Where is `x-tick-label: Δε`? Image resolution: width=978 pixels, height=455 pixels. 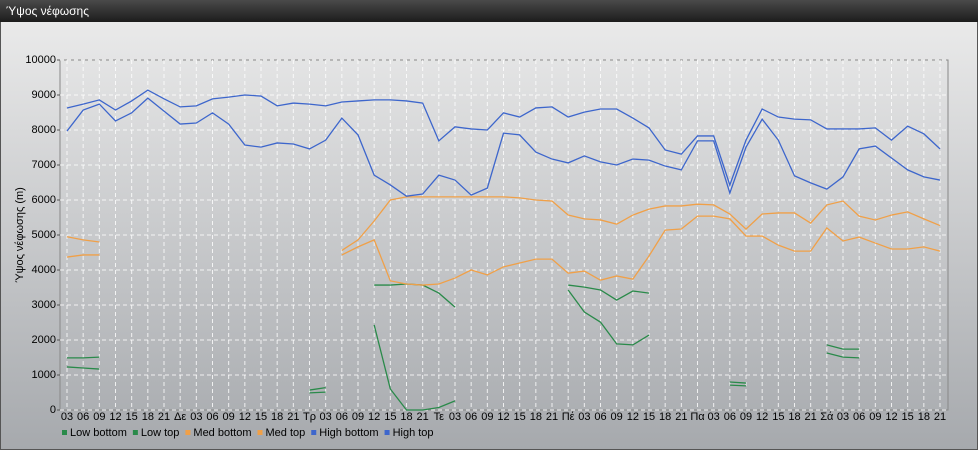
x-tick-label: Δε is located at coordinates (180, 417).